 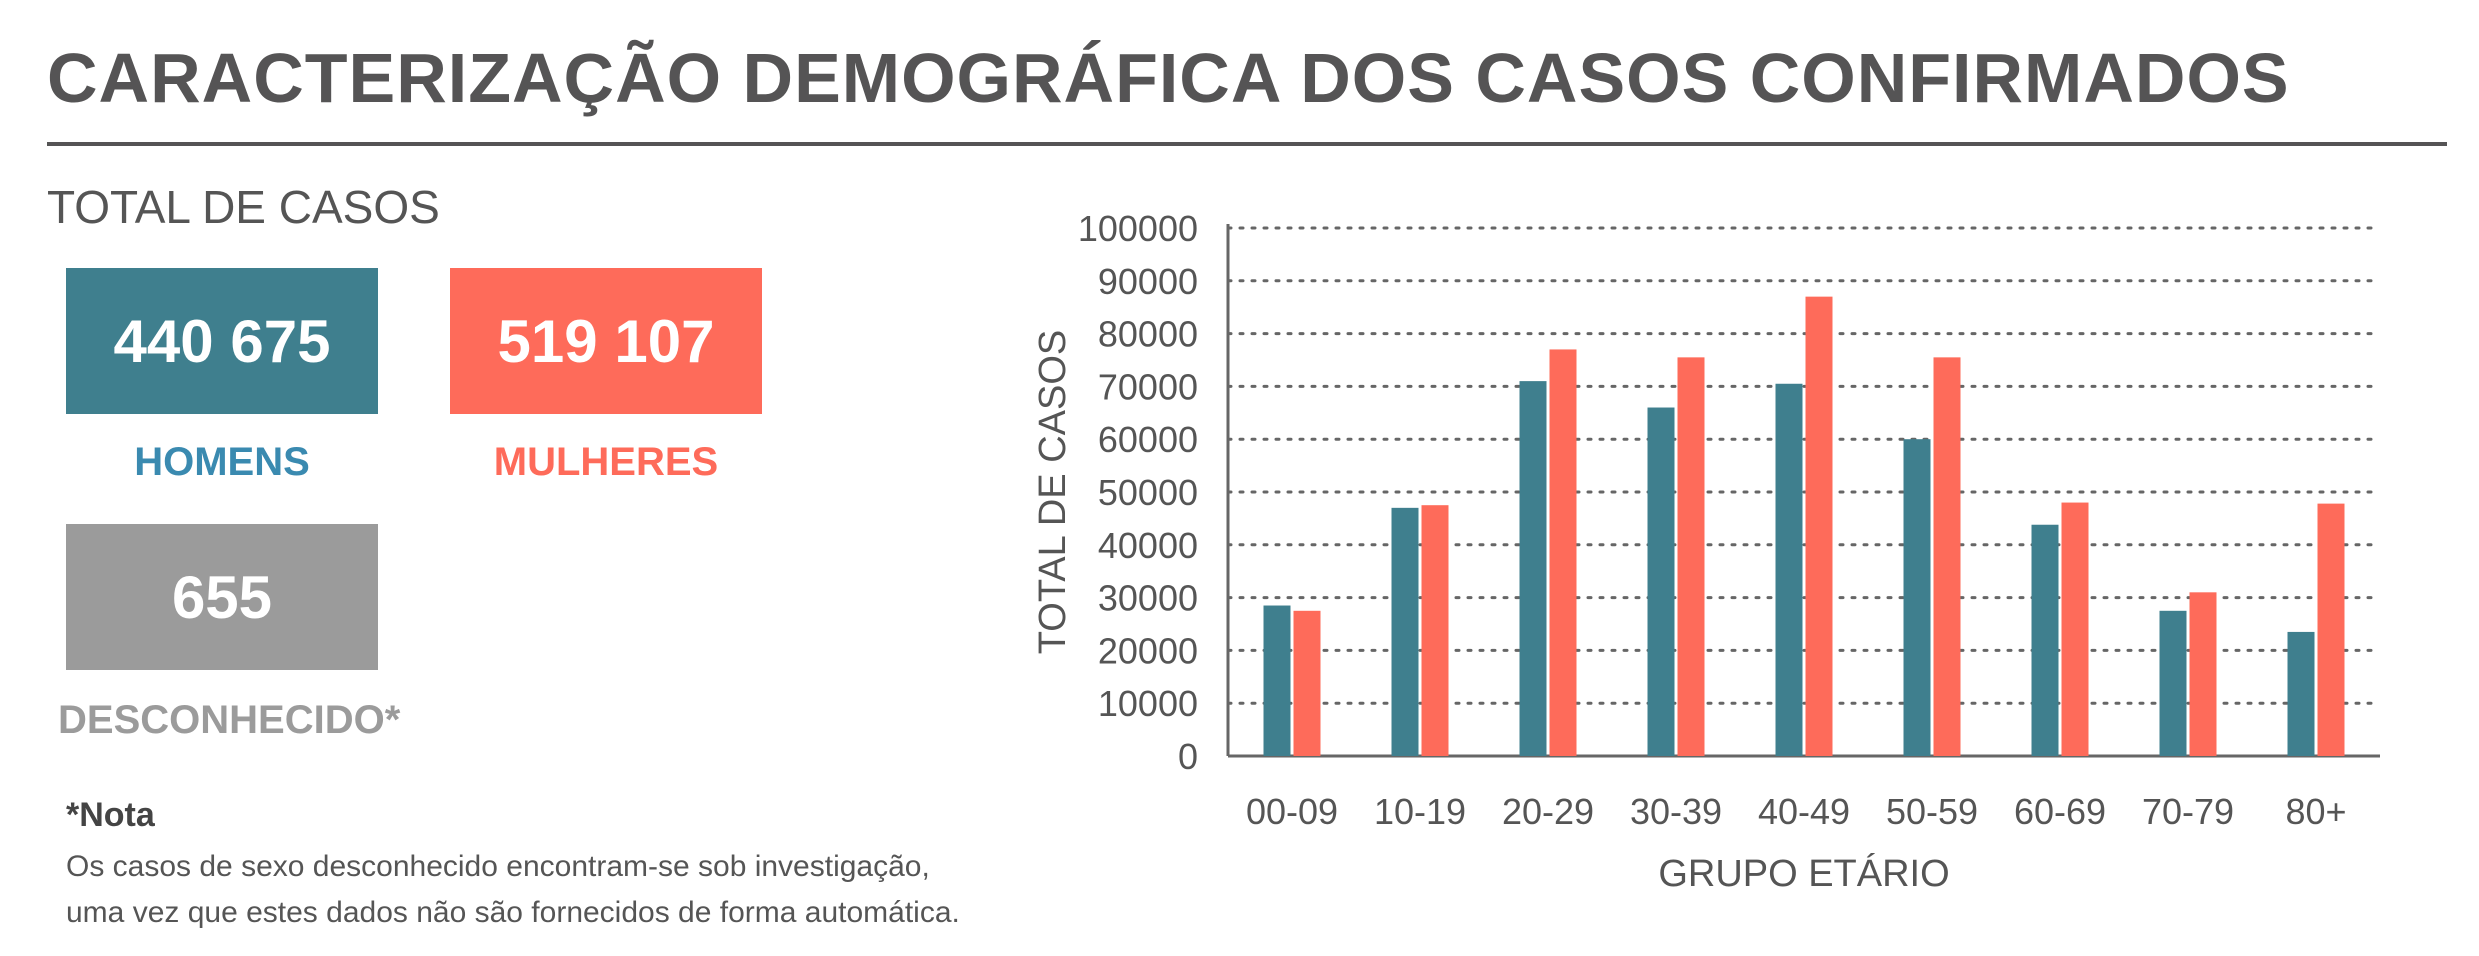 I want to click on unknown-total-box: 655, so click(x=222, y=597).